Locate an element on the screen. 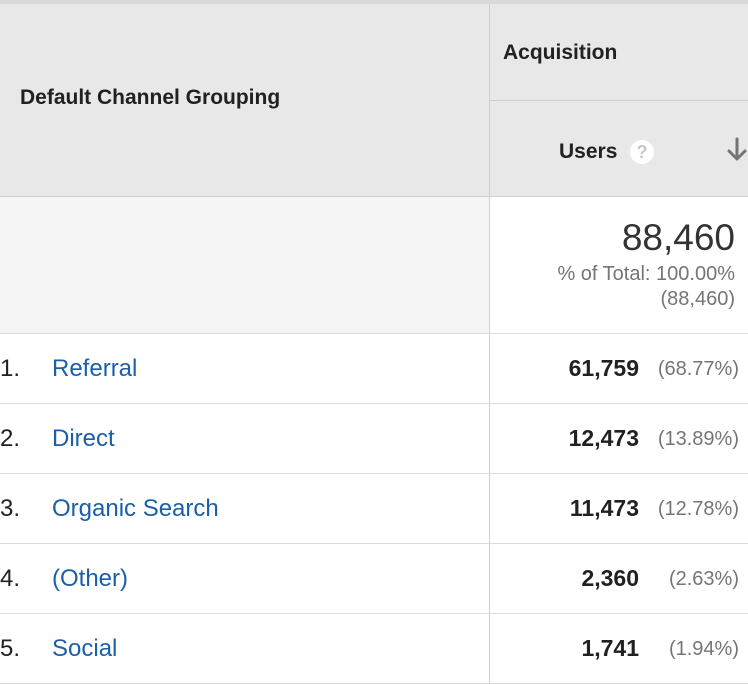 The height and width of the screenshot is (684, 748). table-top-border is located at coordinates (374, 2).